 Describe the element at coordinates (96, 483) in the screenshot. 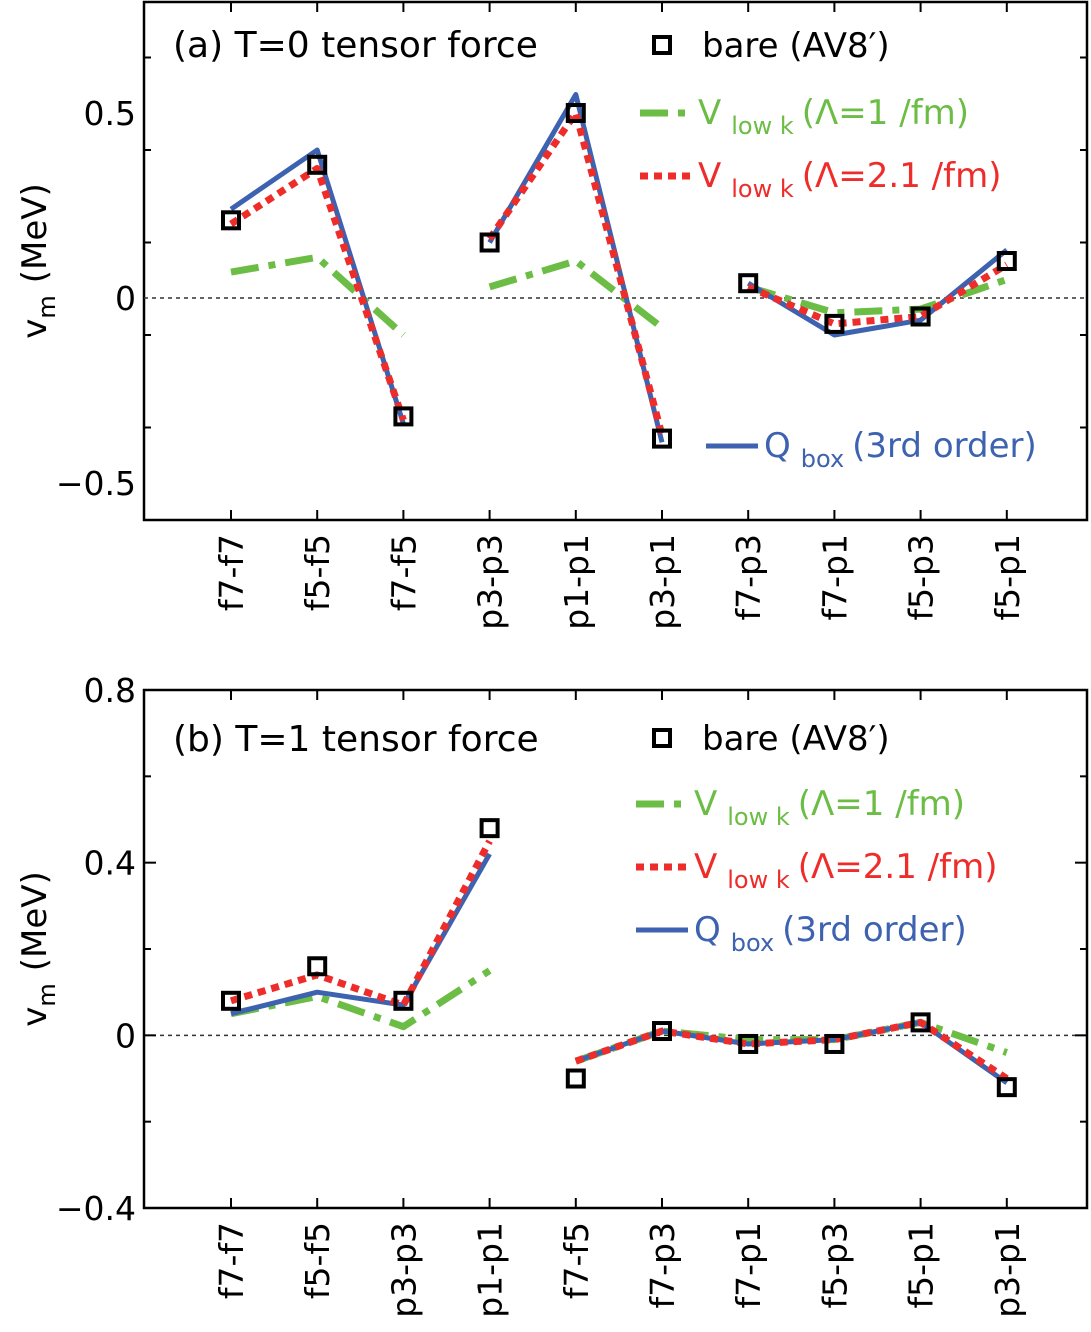

I see `y-tick-label: −0.5` at that location.